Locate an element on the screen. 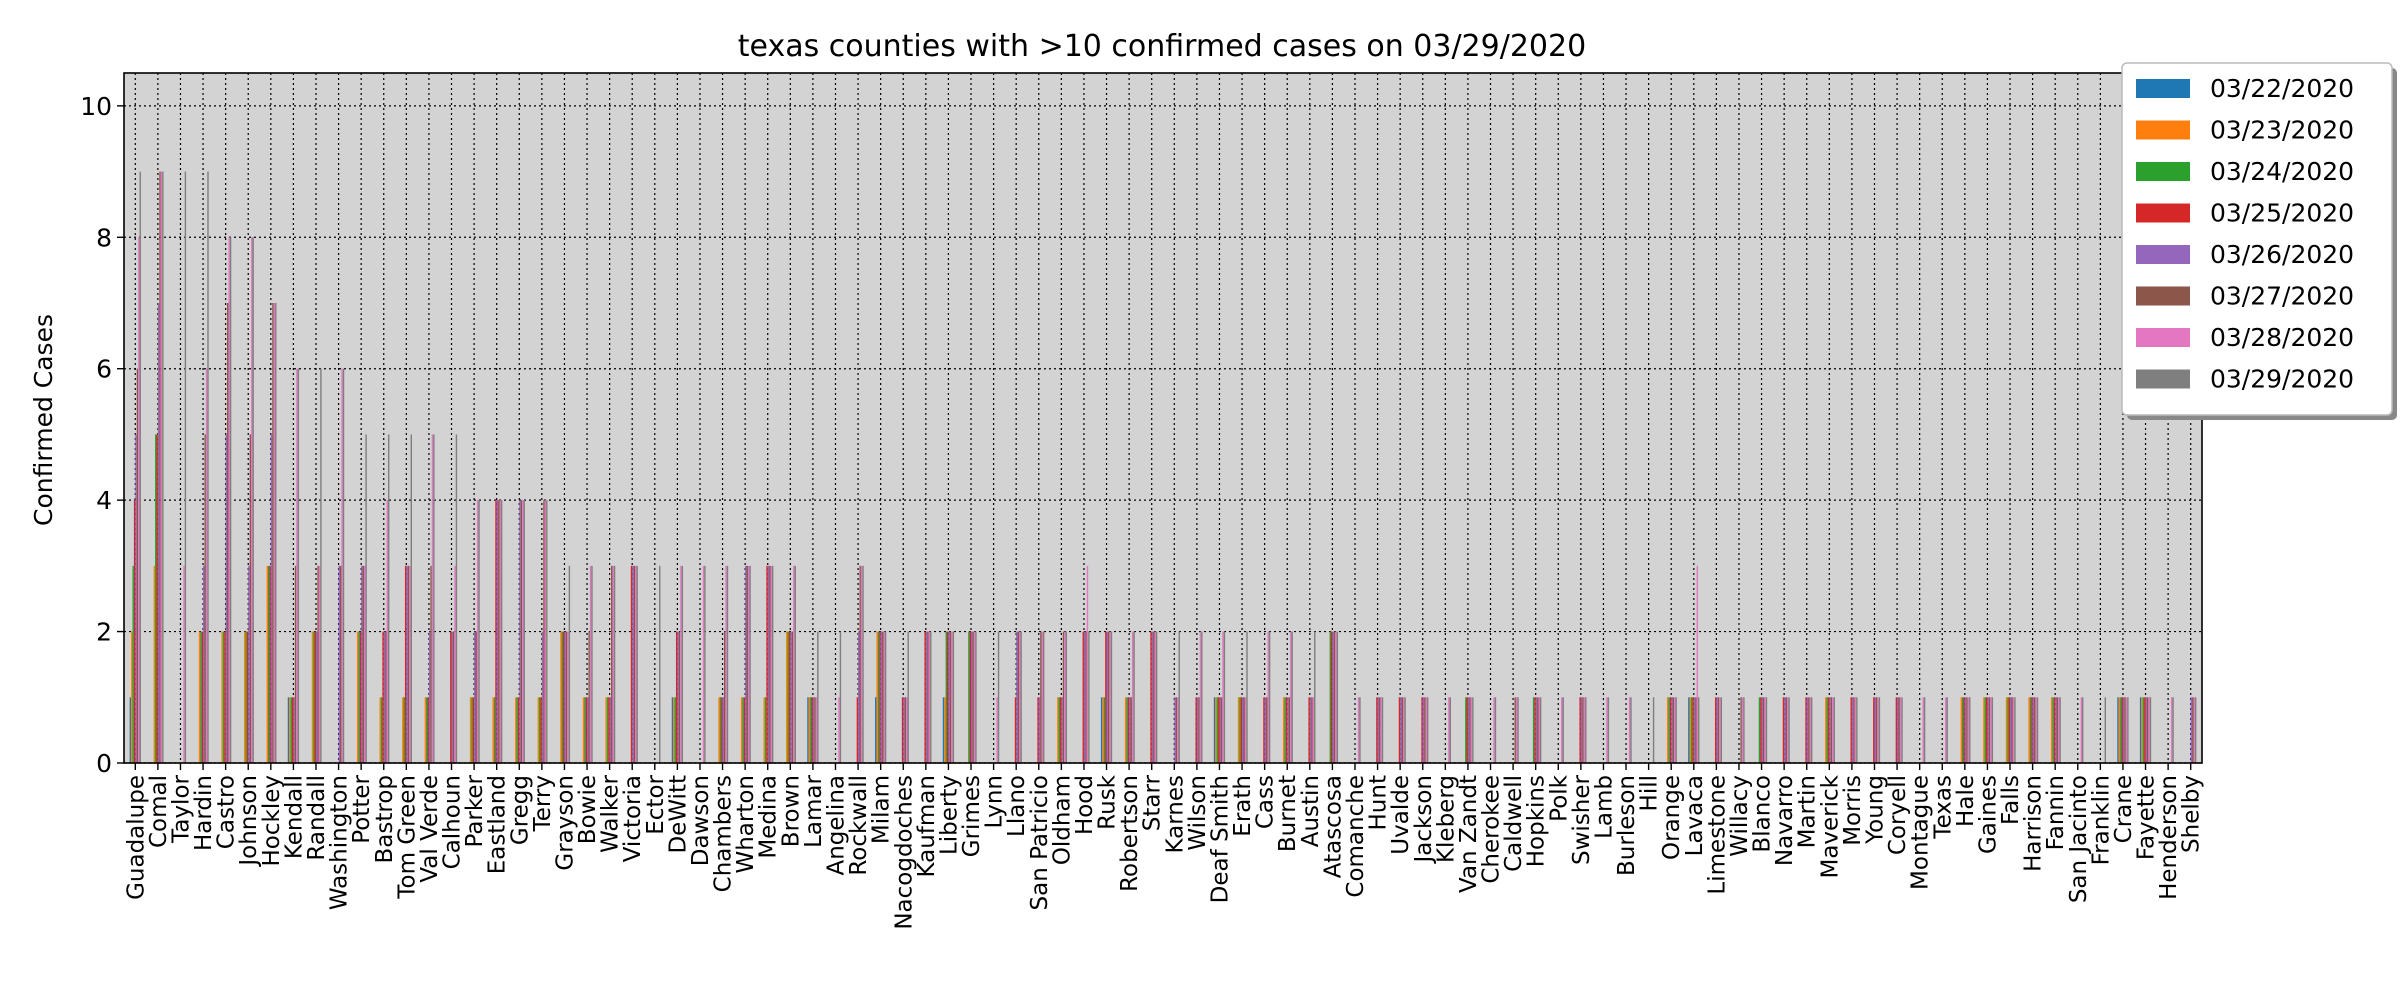 The height and width of the screenshot is (1005, 2400). y-tick-label: 0 is located at coordinates (104, 763).